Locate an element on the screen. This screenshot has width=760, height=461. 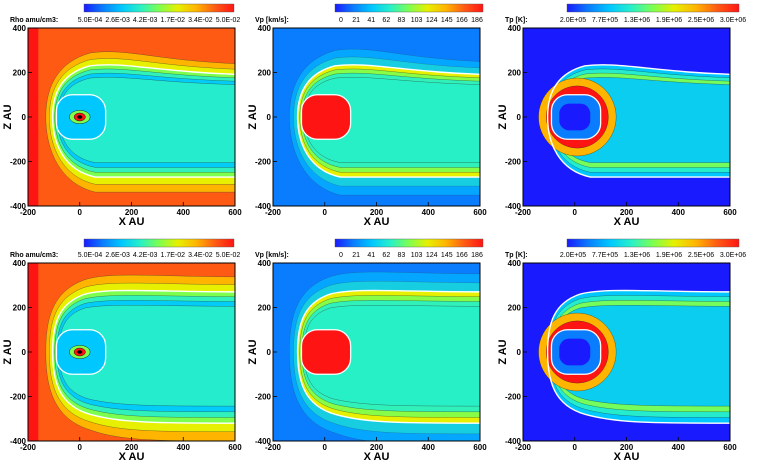
colorbar-tick-label: 1.3E+06 is located at coordinates (637, 20).